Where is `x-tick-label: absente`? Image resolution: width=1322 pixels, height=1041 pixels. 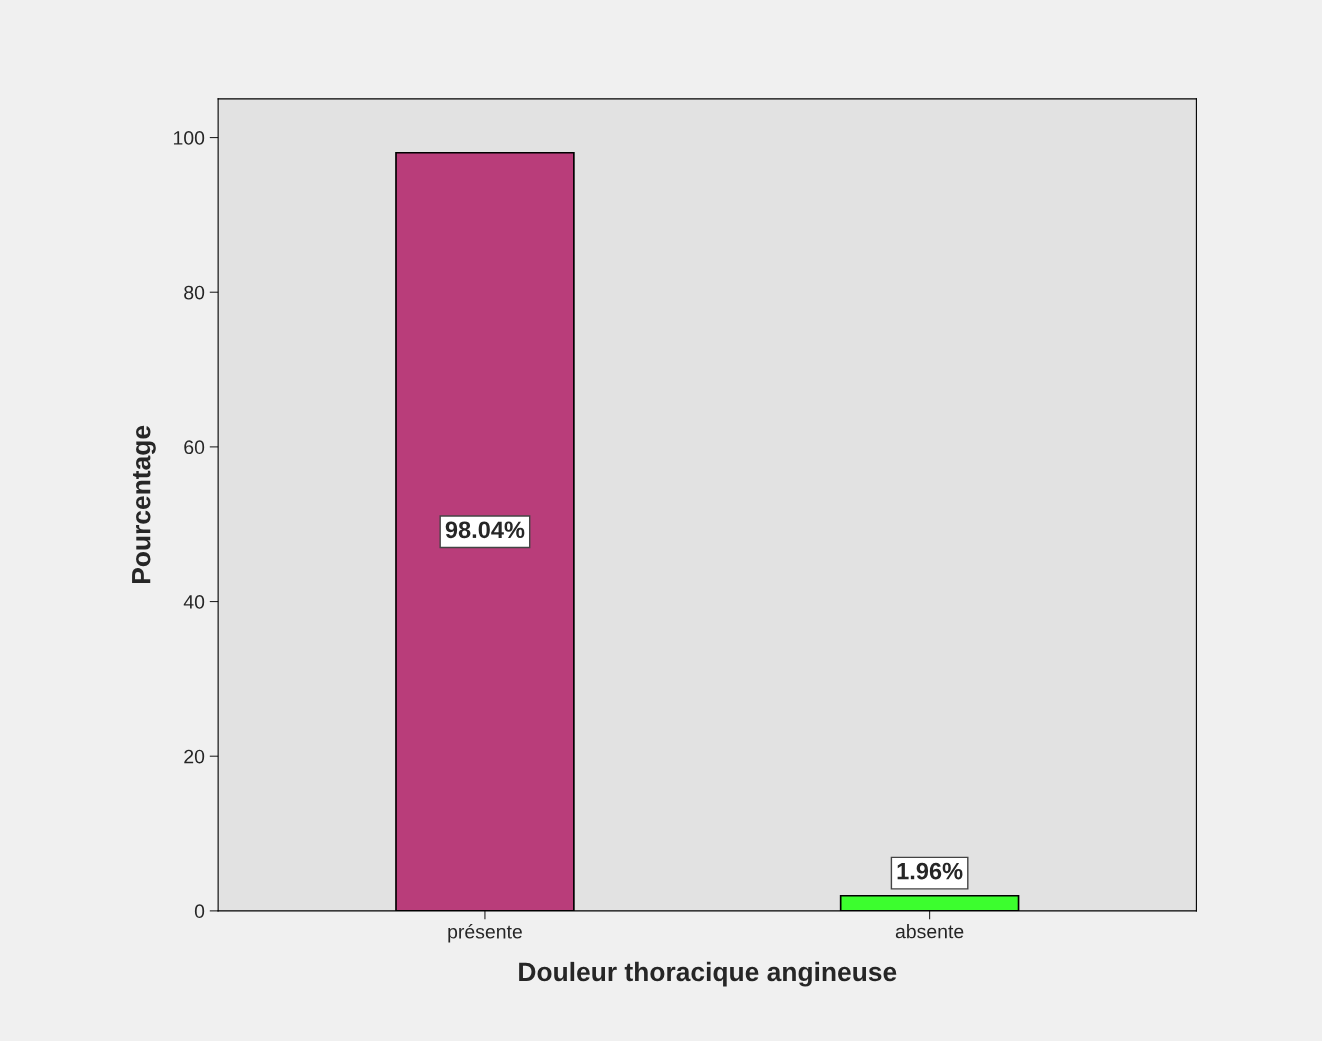 x-tick-label: absente is located at coordinates (929, 931).